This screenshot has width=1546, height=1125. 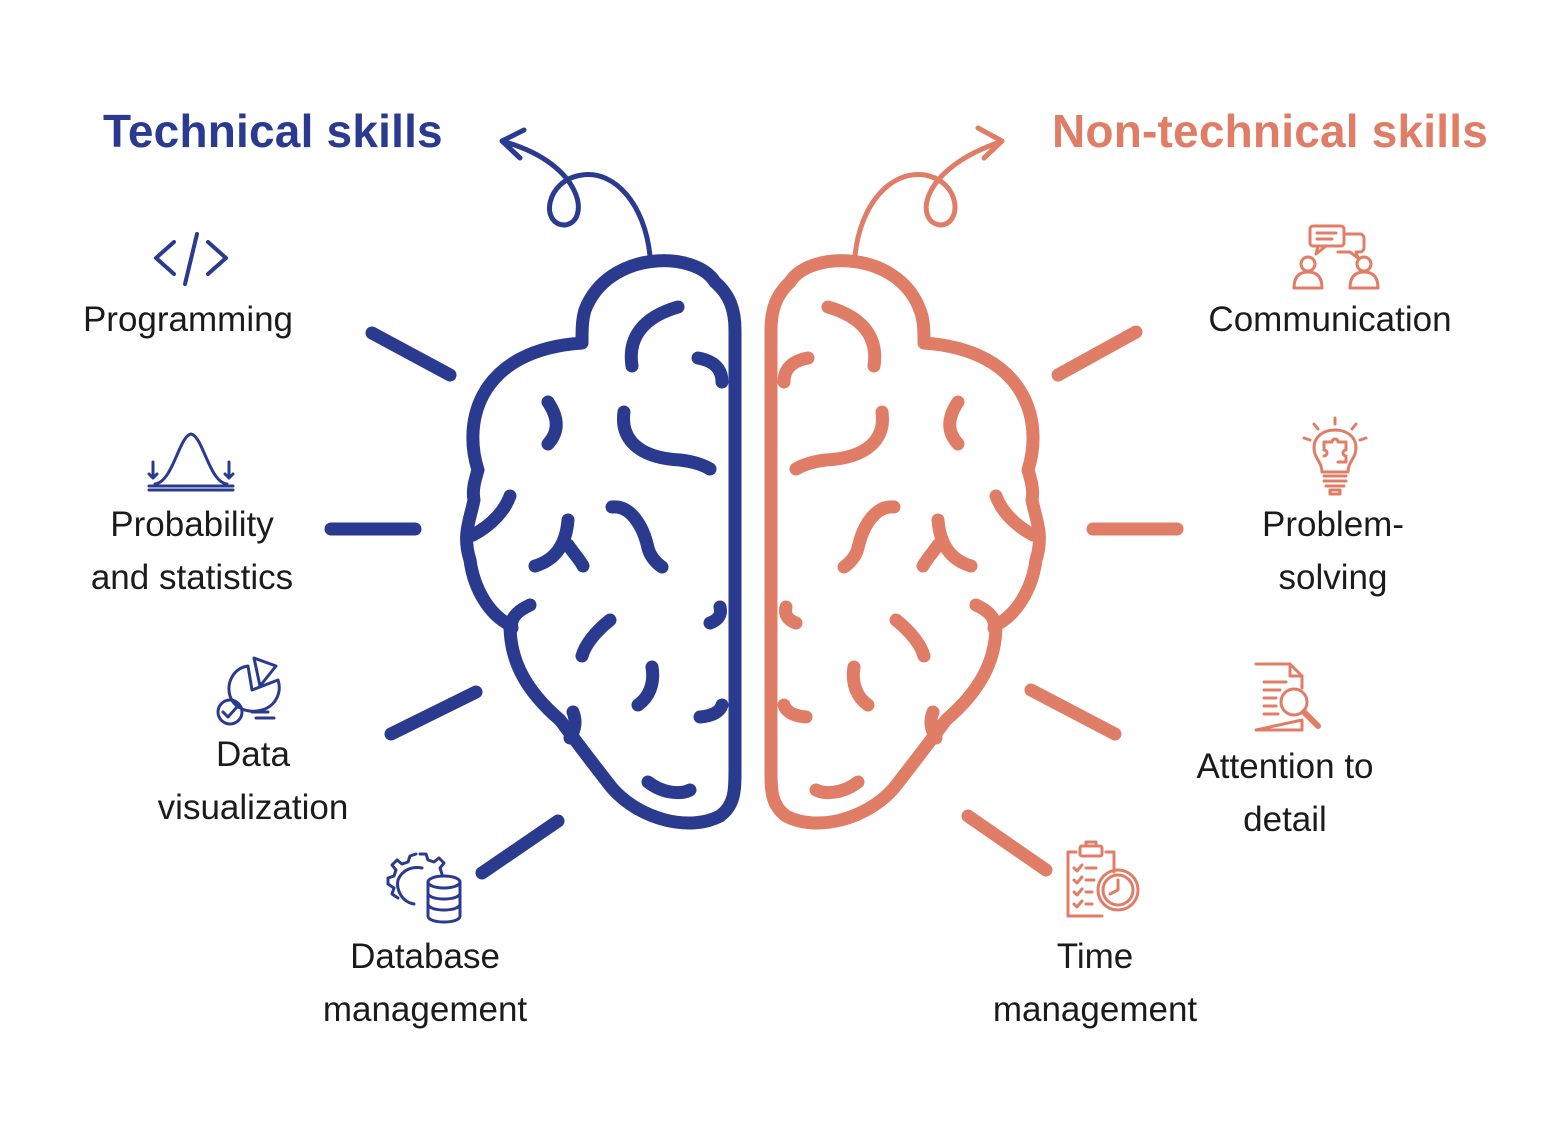 I want to click on right-brain-hemisphere, so click(x=905, y=542).